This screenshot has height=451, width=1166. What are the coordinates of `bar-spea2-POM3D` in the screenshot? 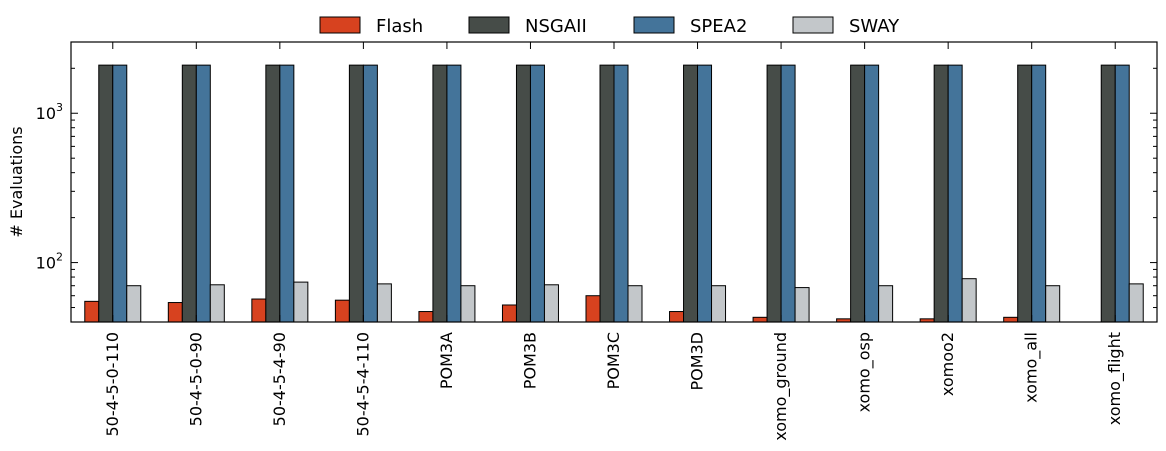 It's located at (705, 193).